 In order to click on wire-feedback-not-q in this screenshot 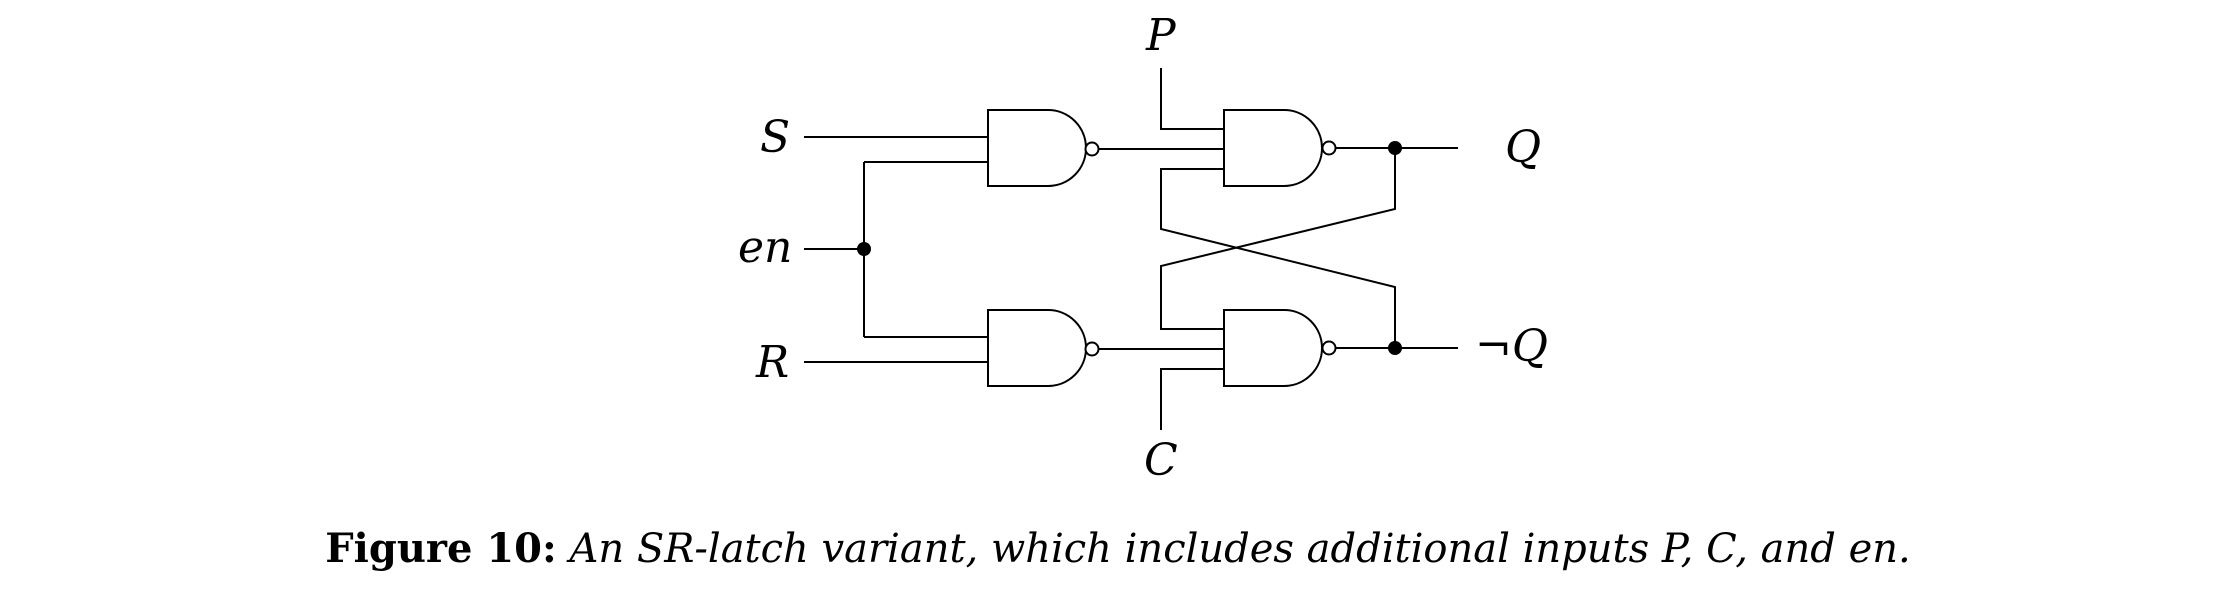, I will do `click(1278, 258)`.